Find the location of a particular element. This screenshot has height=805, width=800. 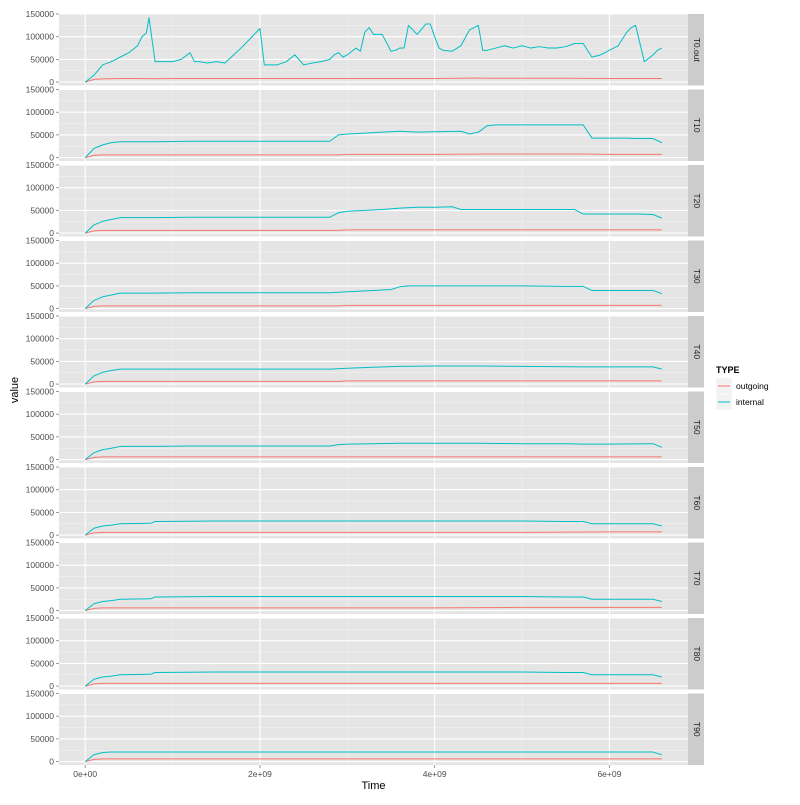

facet-strip-label: T20 is located at coordinates (697, 200).